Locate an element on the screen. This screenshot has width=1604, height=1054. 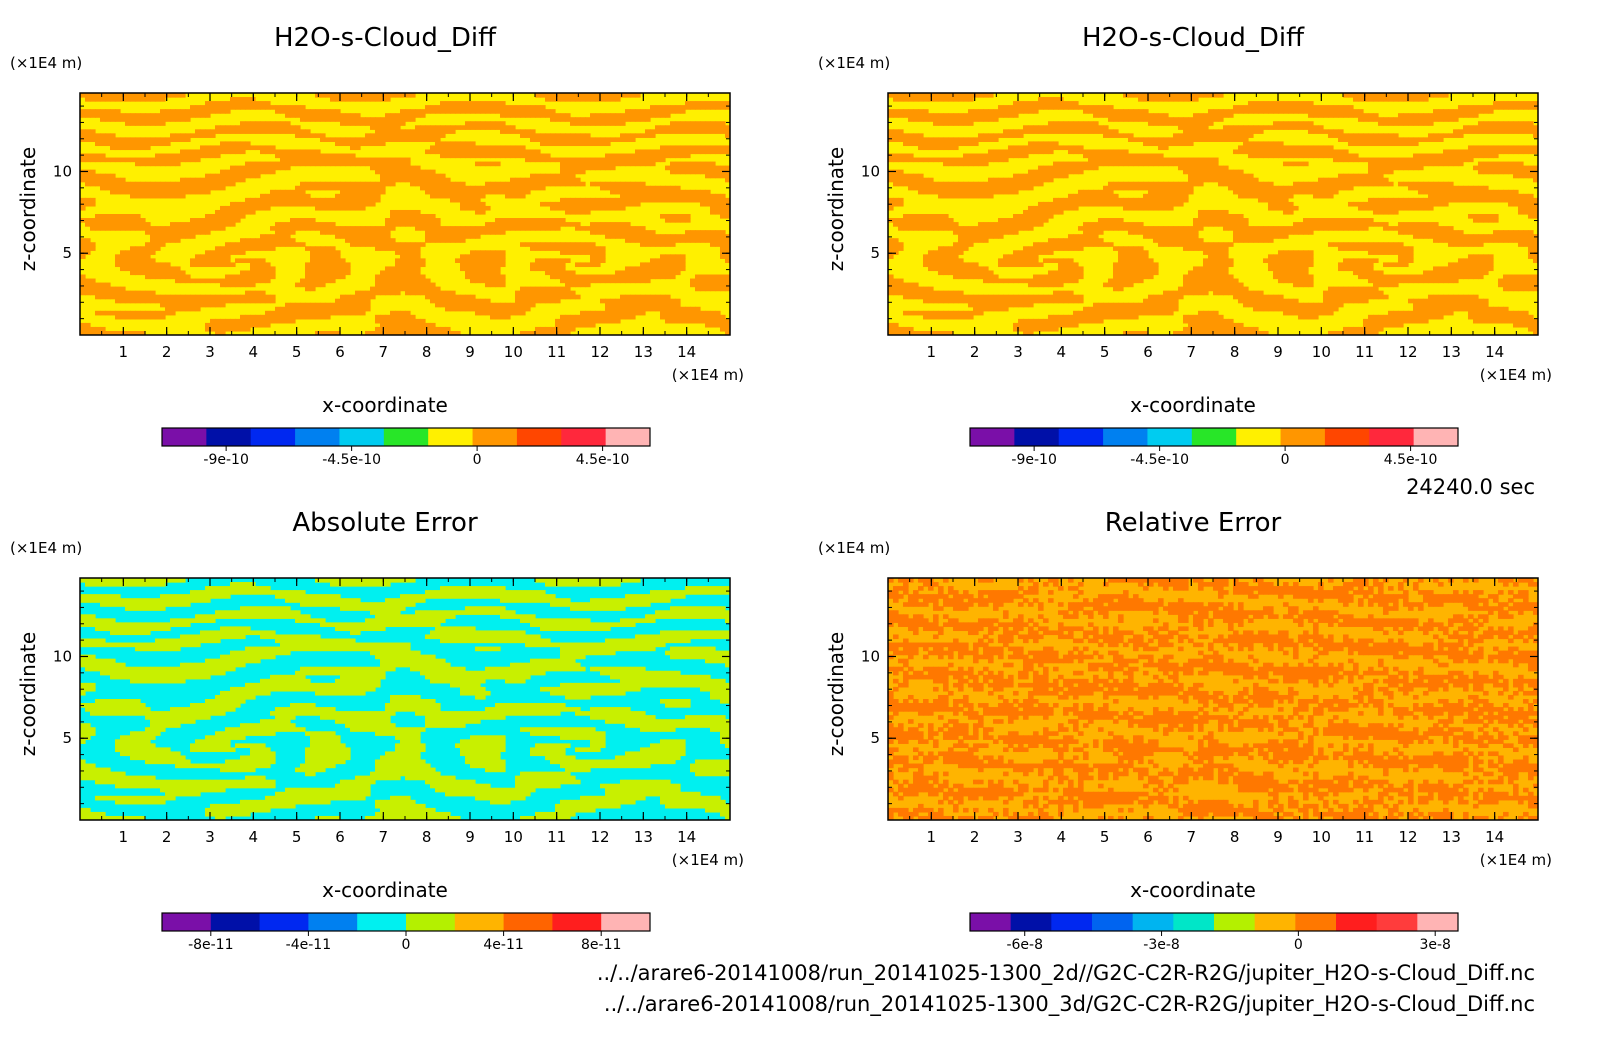
panel-title: Absolute Error is located at coordinates (385, 523).